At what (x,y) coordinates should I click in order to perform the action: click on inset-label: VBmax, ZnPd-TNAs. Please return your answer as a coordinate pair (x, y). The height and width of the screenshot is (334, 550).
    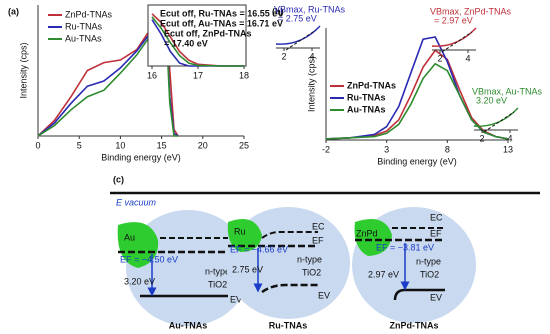
    Looking at the image, I should click on (471, 11).